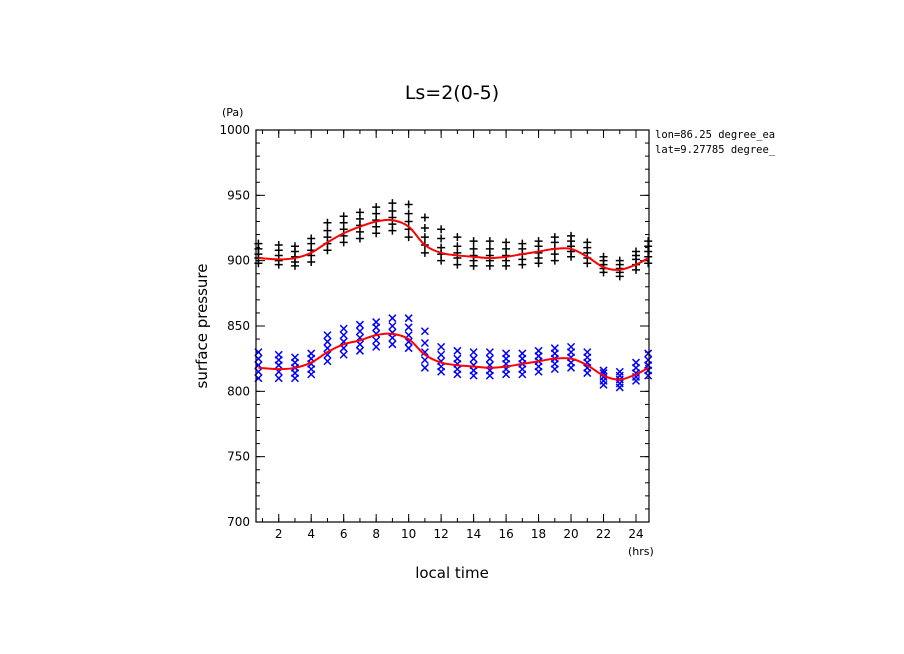  Describe the element at coordinates (715, 135) in the screenshot. I see `lon-annotation: lon=86.25 degree_ea` at that location.